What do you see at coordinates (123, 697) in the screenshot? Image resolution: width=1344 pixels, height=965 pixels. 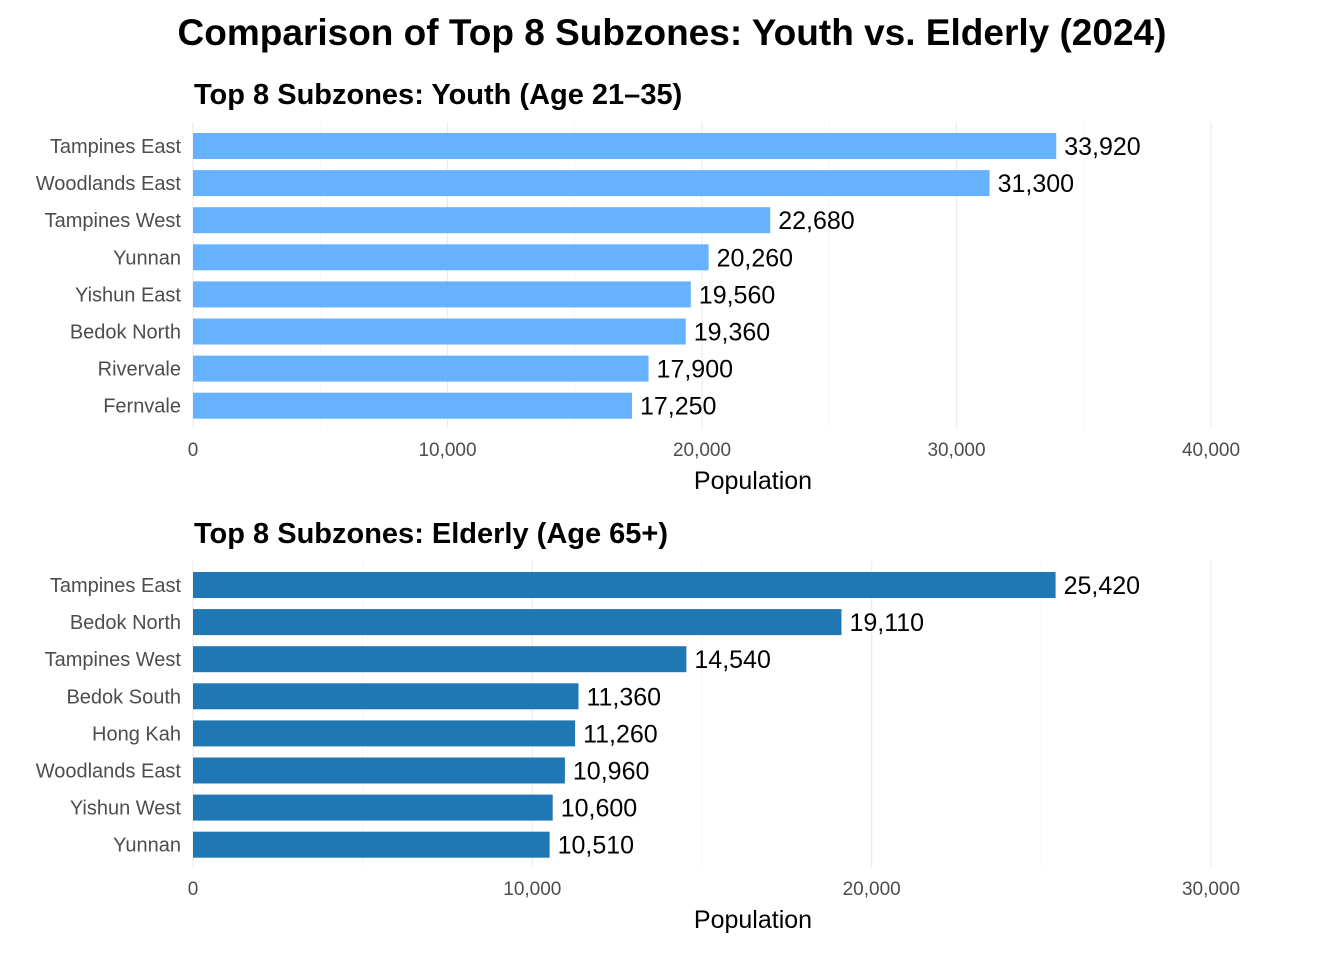 I see `elderly-category-label: Bedok South` at bounding box center [123, 697].